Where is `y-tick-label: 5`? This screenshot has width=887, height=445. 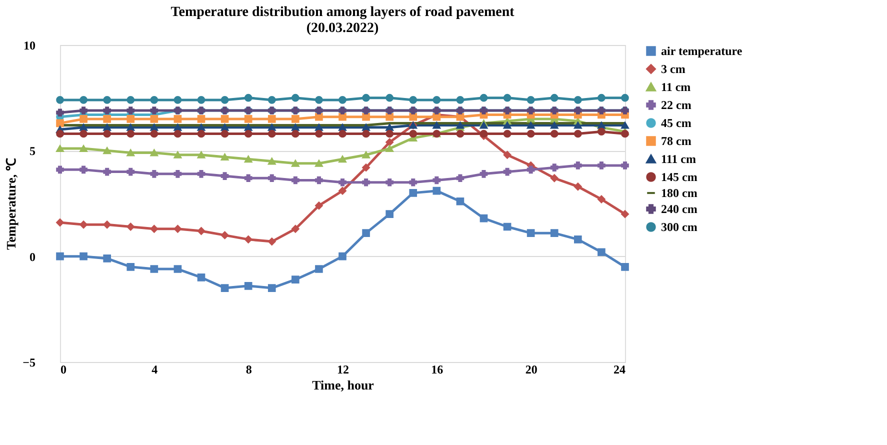
y-tick-label: 5 is located at coordinates (33, 151).